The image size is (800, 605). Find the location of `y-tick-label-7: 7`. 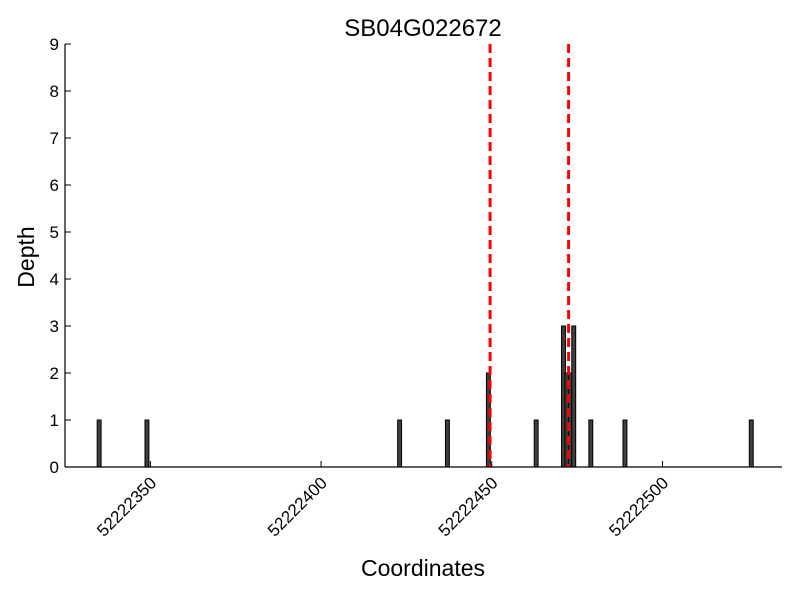

y-tick-label-7: 7 is located at coordinates (54, 138).